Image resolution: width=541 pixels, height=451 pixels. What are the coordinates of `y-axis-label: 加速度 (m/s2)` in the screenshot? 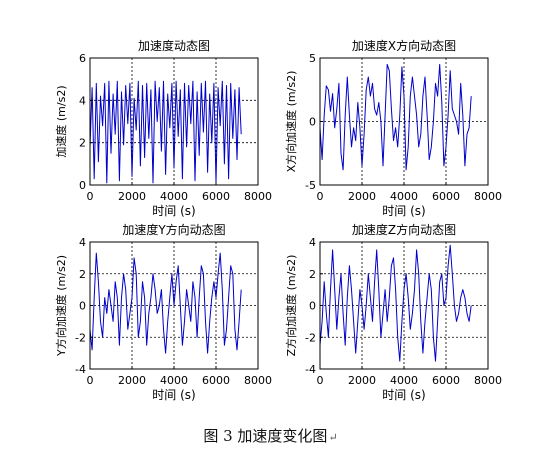 It's located at (61, 121).